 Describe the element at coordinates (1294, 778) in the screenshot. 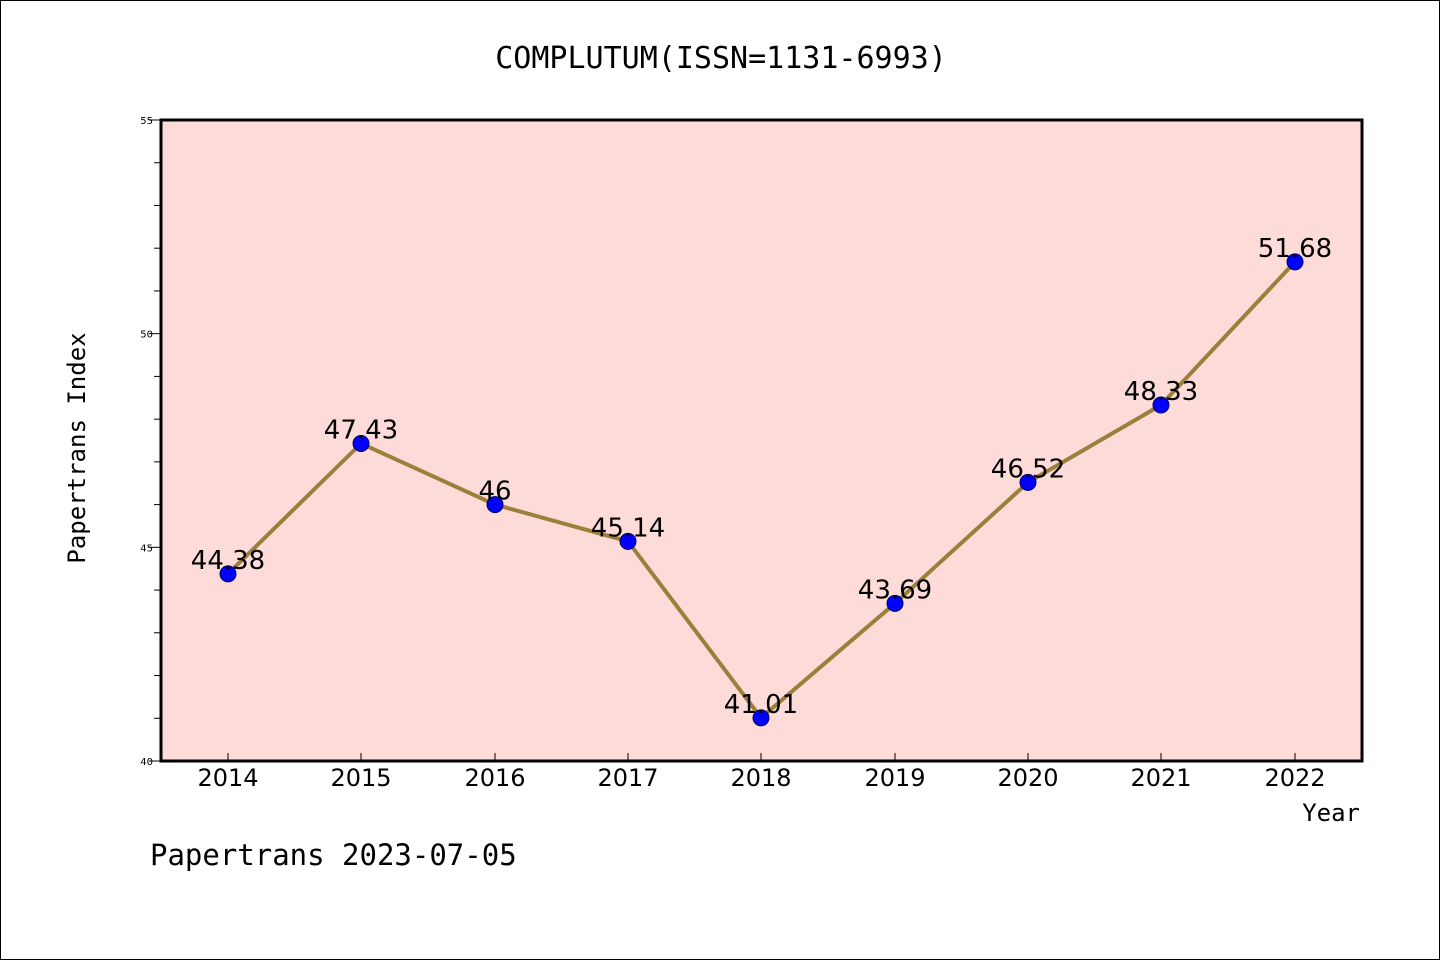

I see `x-tick-label: 2022` at that location.